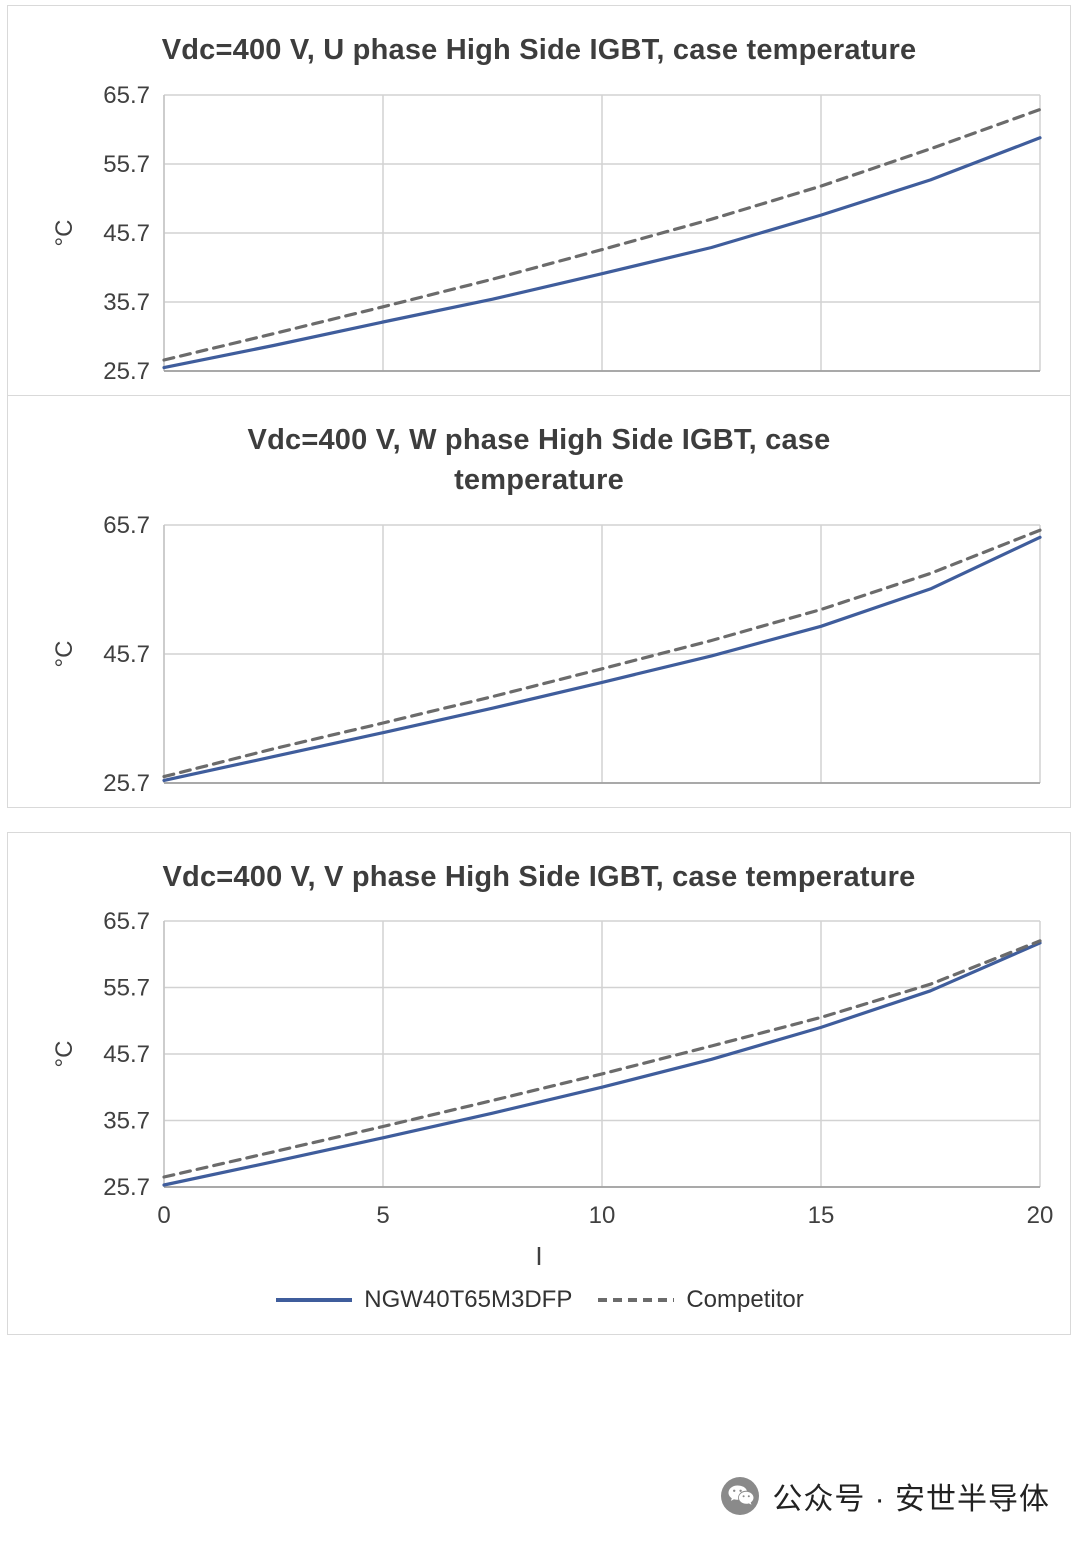 Image resolution: width=1080 pixels, height=1556 pixels. I want to click on dashed-line-icon, so click(636, 1300).